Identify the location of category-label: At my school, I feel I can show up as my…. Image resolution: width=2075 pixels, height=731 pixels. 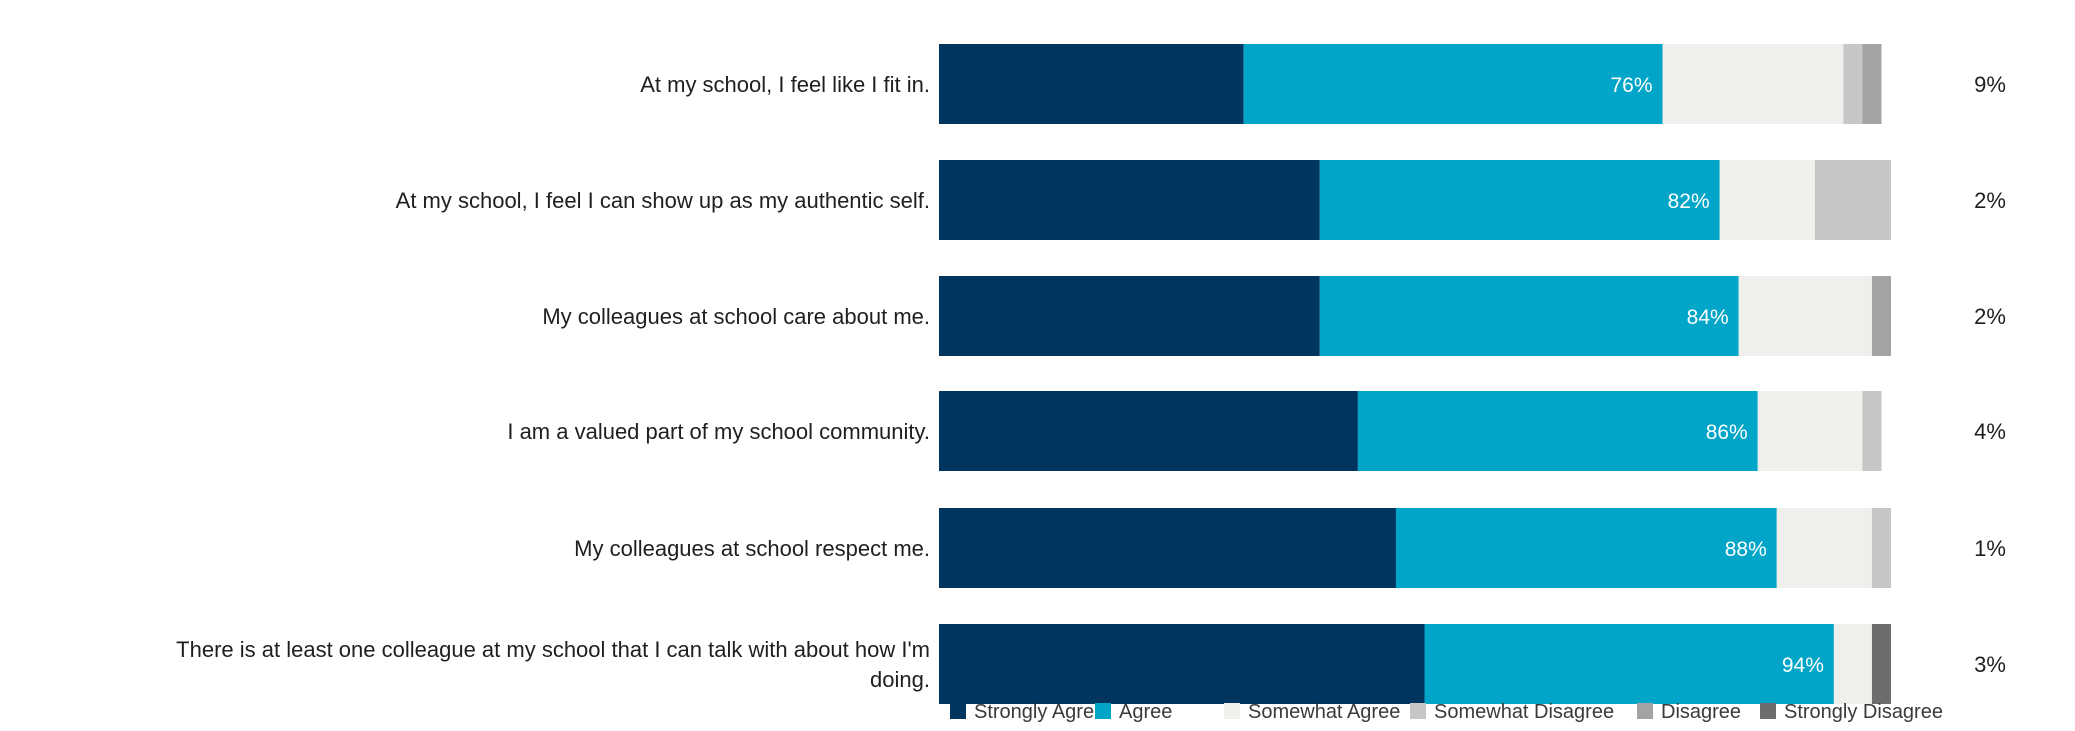
(663, 200).